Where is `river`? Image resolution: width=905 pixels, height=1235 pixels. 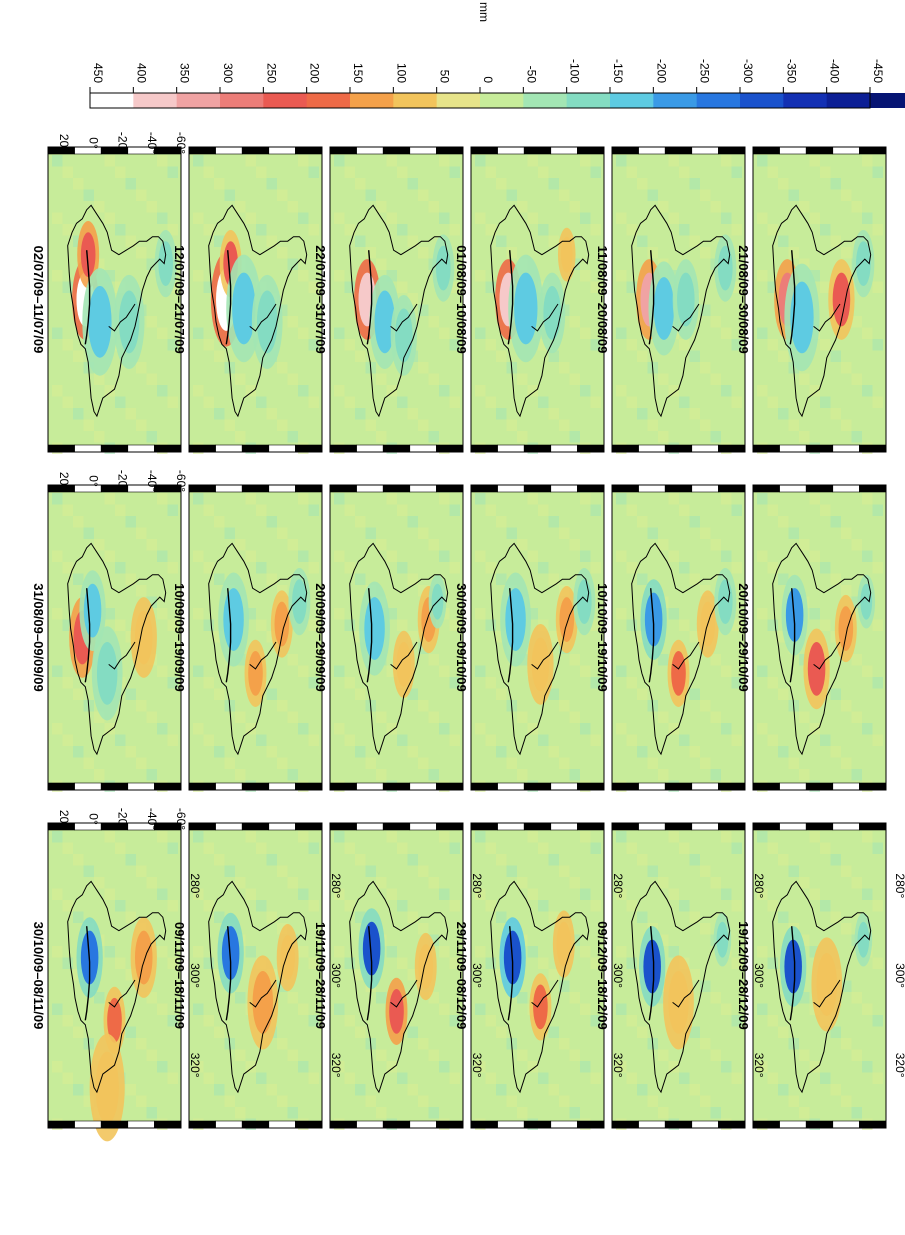
river is located at coordinates (792, 635).